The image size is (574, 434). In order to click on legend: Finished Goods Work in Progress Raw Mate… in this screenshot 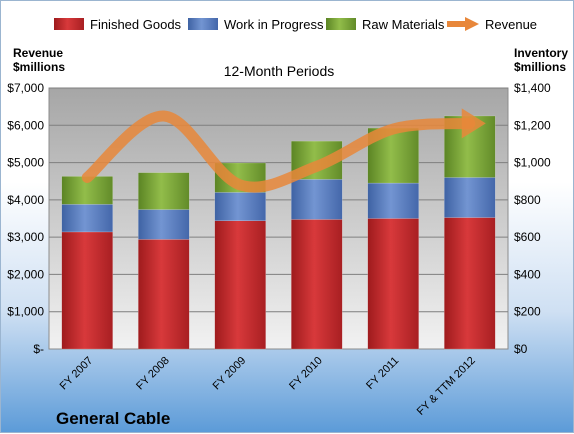, I will do `click(295, 24)`.